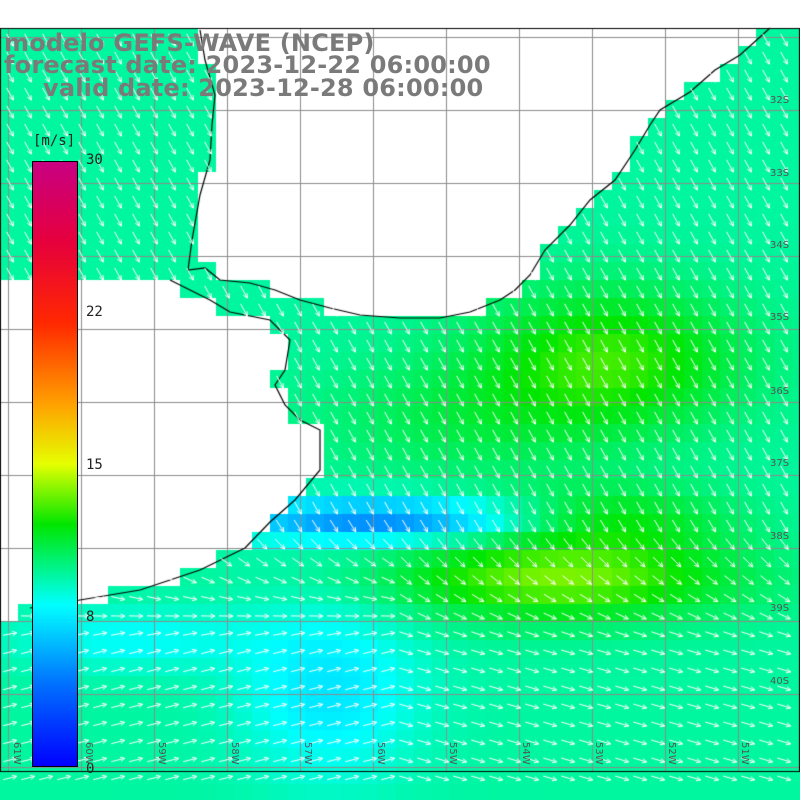  Describe the element at coordinates (16, 753) in the screenshot. I see `lon-label-61w: 61W` at that location.